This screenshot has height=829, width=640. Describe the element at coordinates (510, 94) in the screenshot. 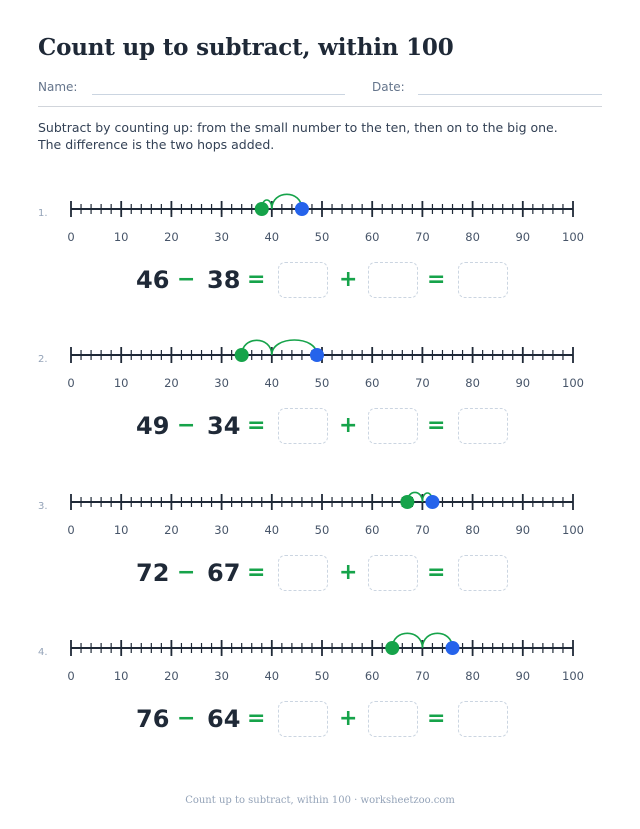

I see `date-field` at that location.